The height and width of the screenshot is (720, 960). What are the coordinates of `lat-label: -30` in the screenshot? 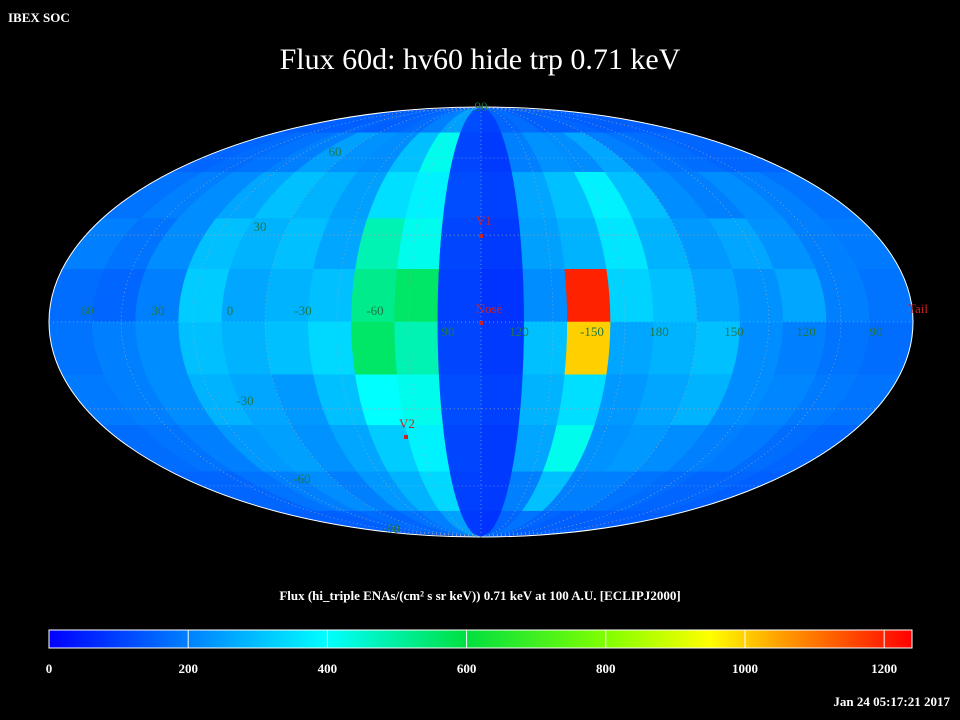 It's located at (244, 400).